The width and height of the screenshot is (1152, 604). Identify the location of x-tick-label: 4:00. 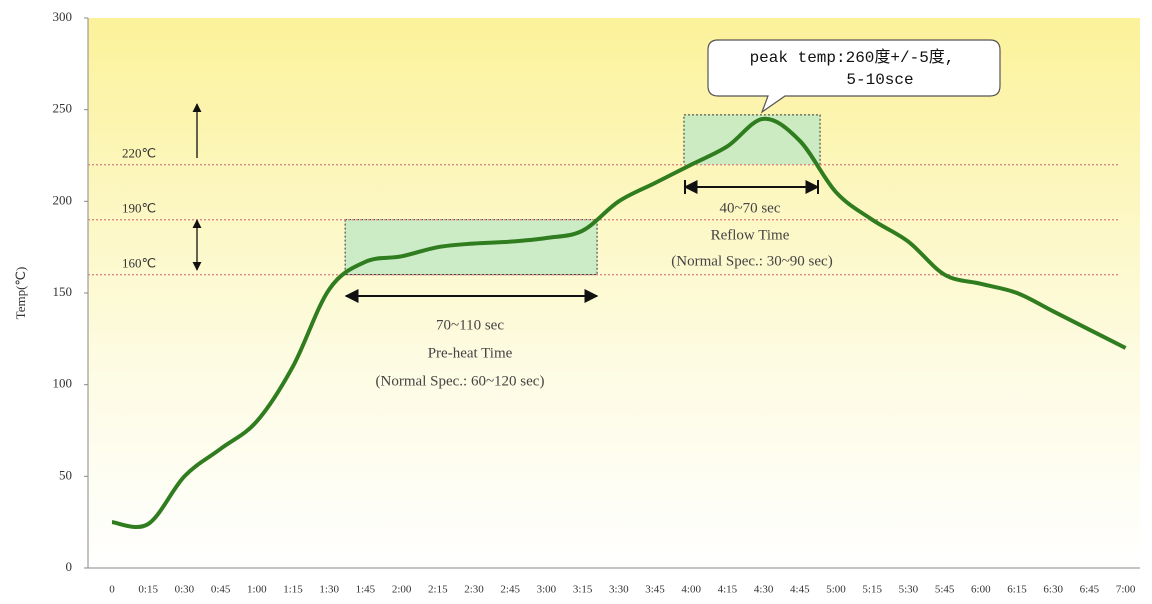
(691, 590).